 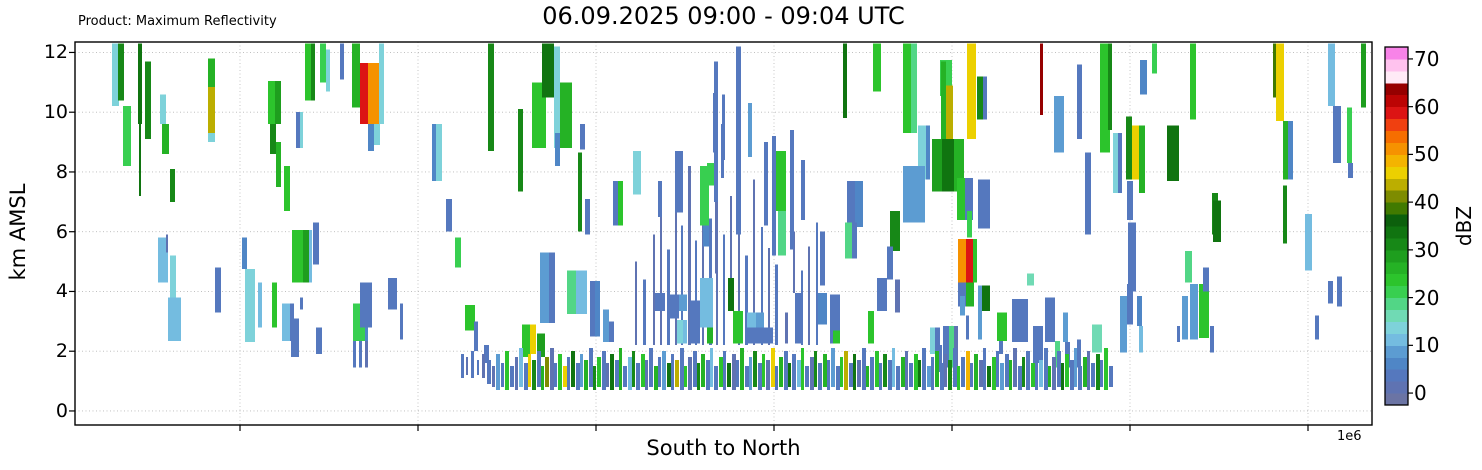 I want to click on y-tick-label: 12, so click(x=55, y=52).